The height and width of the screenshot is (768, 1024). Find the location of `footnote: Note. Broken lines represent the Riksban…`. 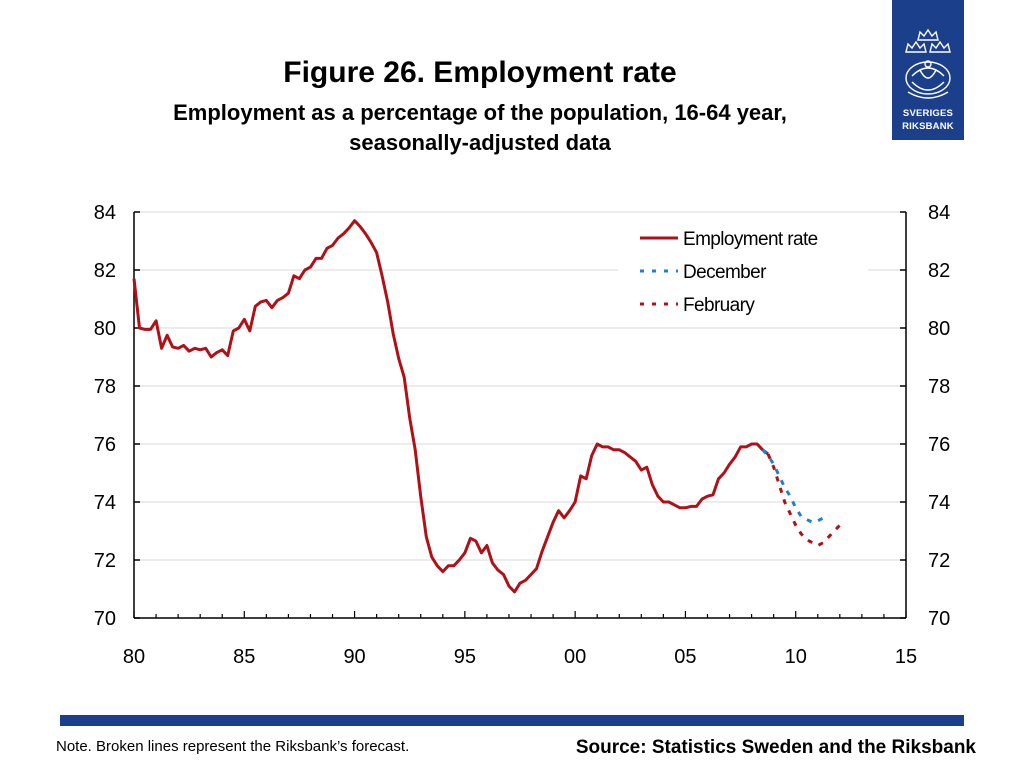

footnote: Note. Broken lines represent the Riksban… is located at coordinates (233, 746).